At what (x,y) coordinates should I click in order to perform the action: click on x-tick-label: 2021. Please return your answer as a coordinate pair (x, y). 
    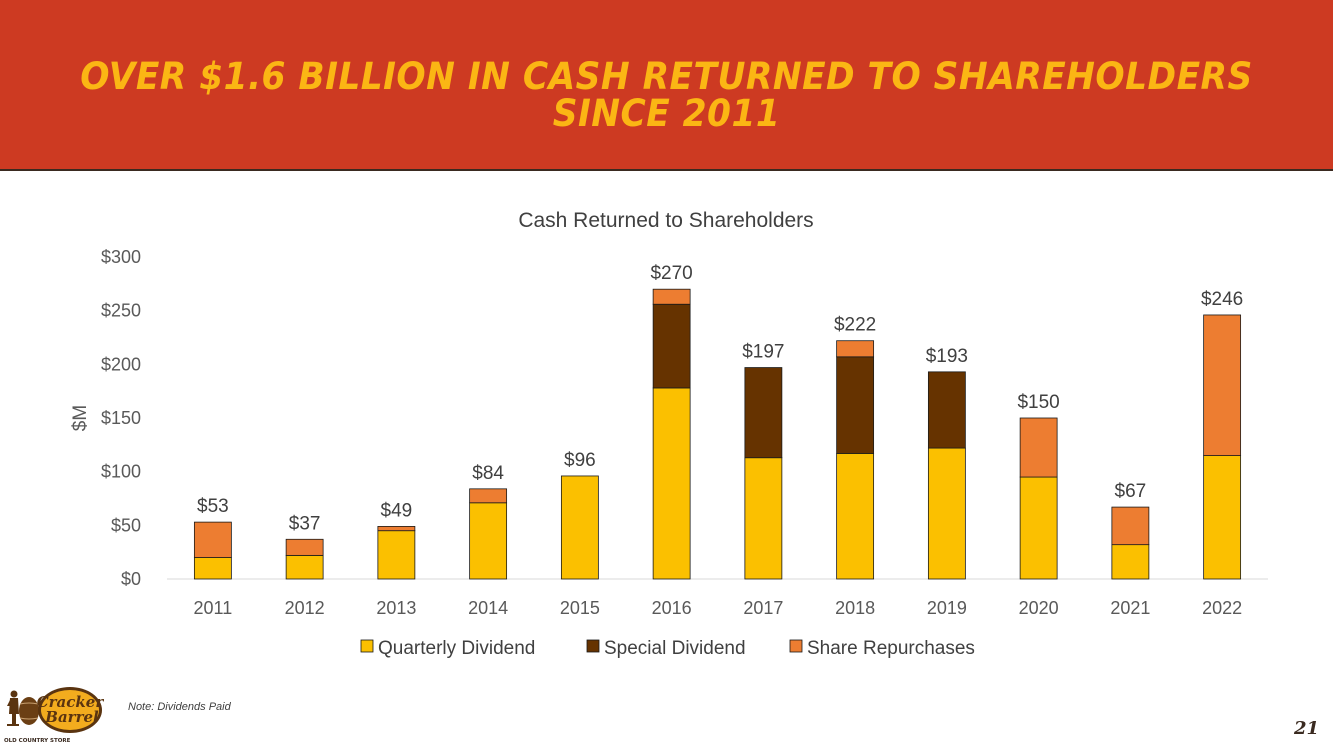
    Looking at the image, I should click on (1130, 608).